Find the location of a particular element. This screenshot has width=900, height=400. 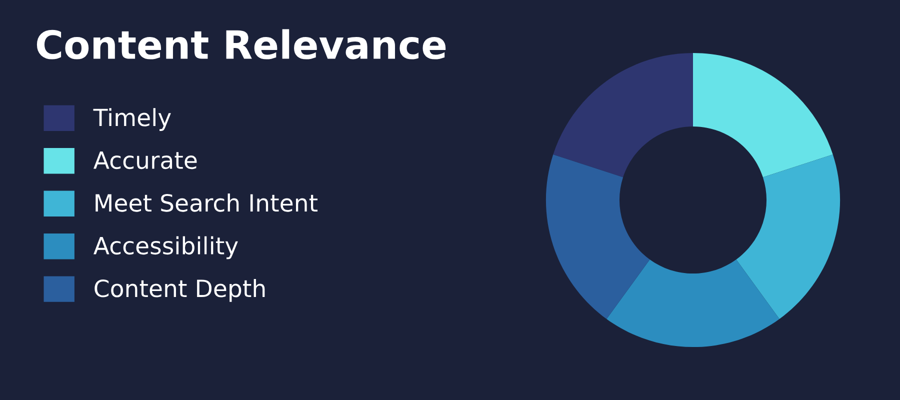

legend-label: Accurate is located at coordinates (145, 161).